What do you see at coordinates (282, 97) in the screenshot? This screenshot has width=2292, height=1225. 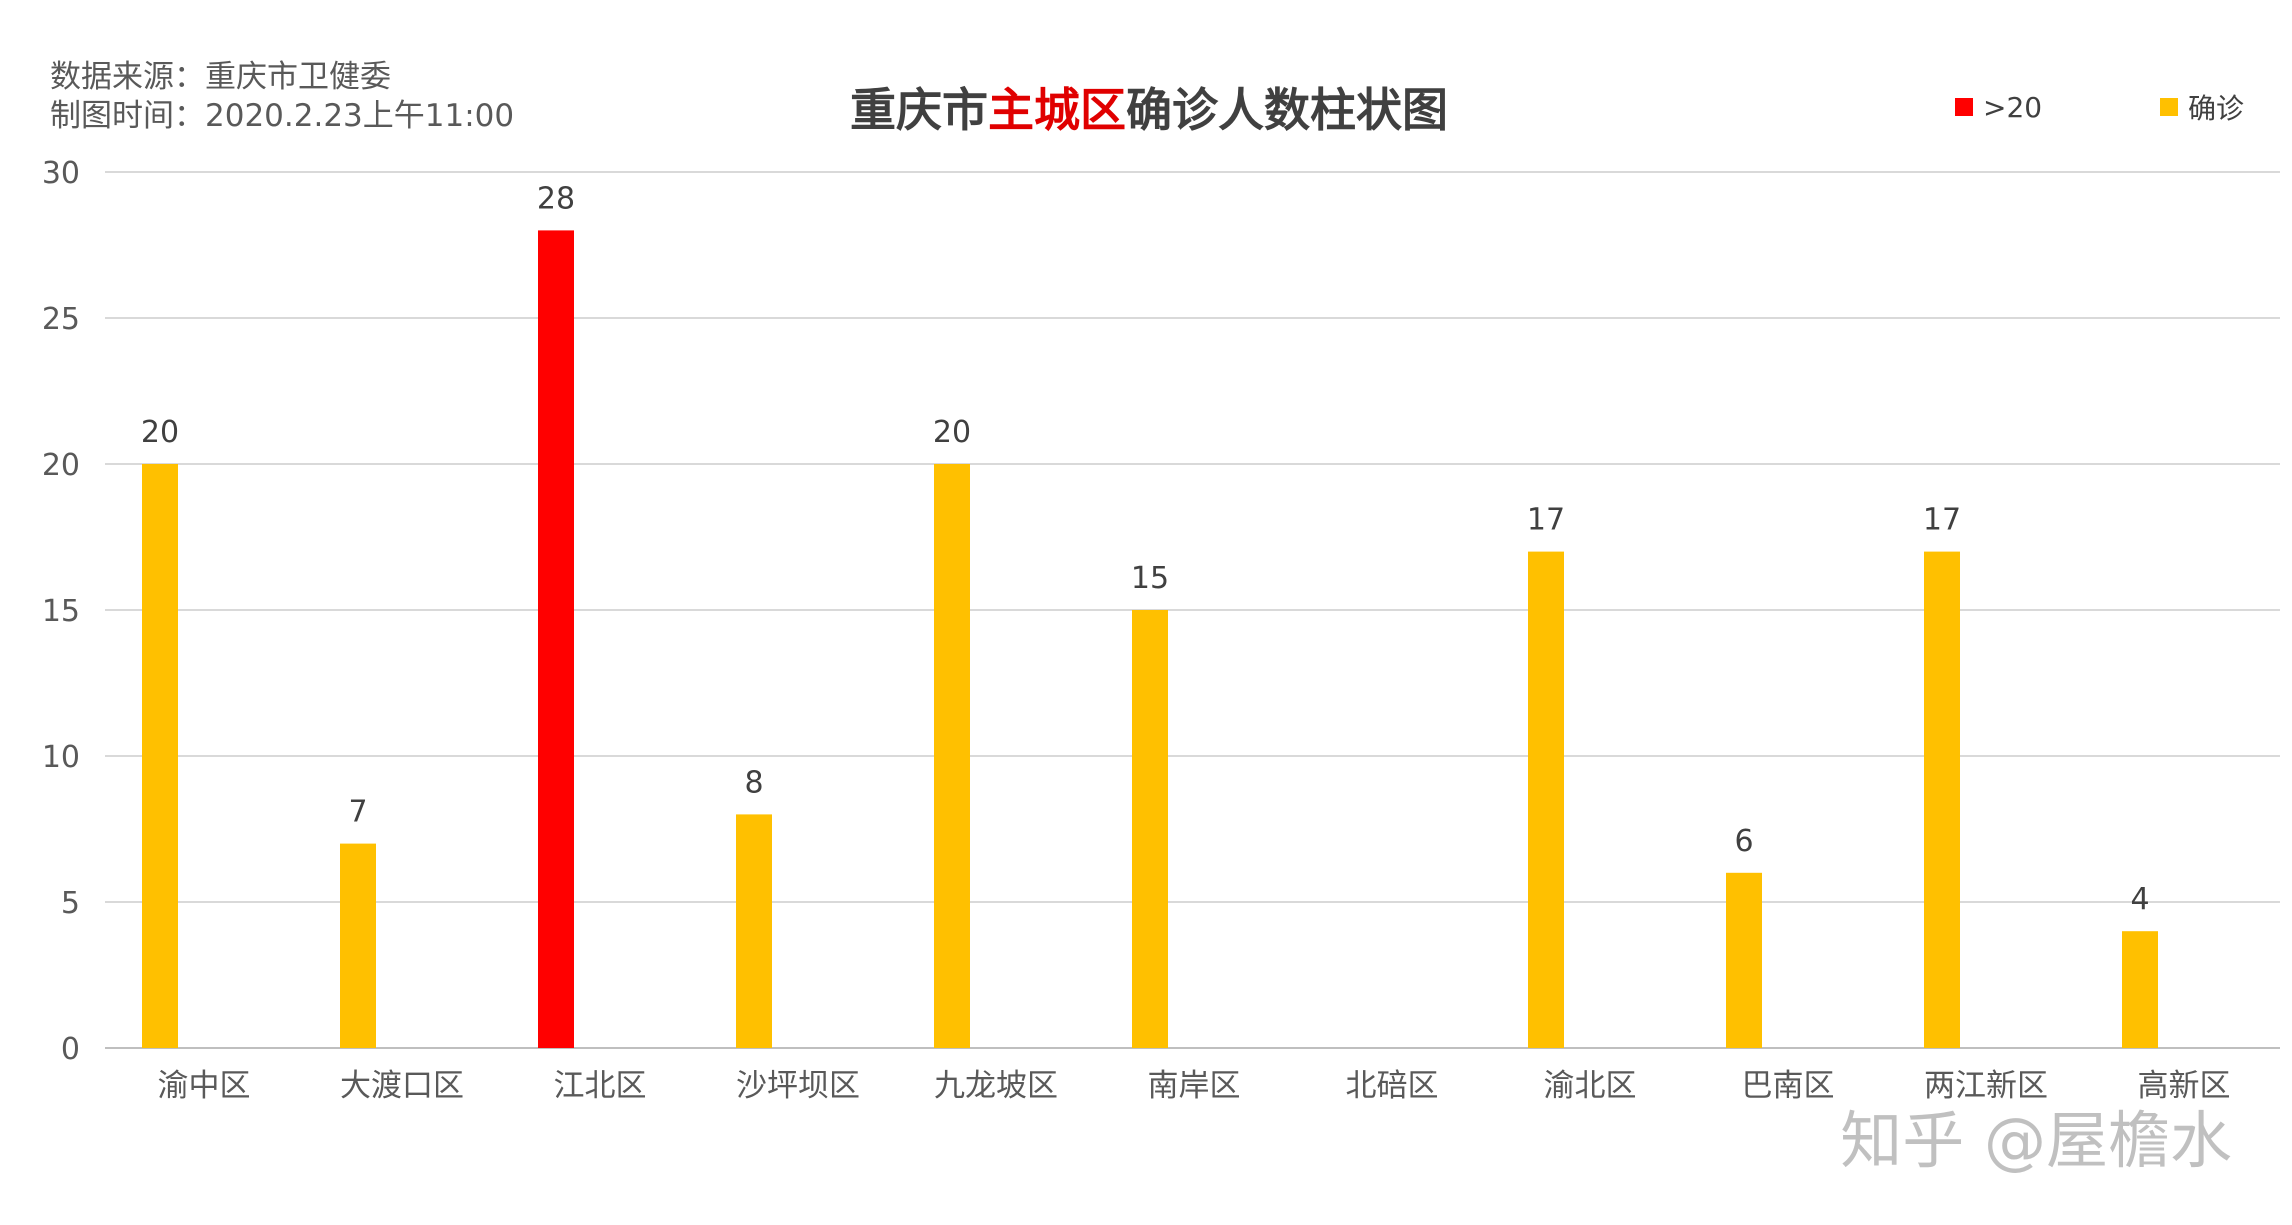 I see `data-source-note: 数据来源：重庆市卫健委 制图时间：2020.2.23上午11:00` at bounding box center [282, 97].